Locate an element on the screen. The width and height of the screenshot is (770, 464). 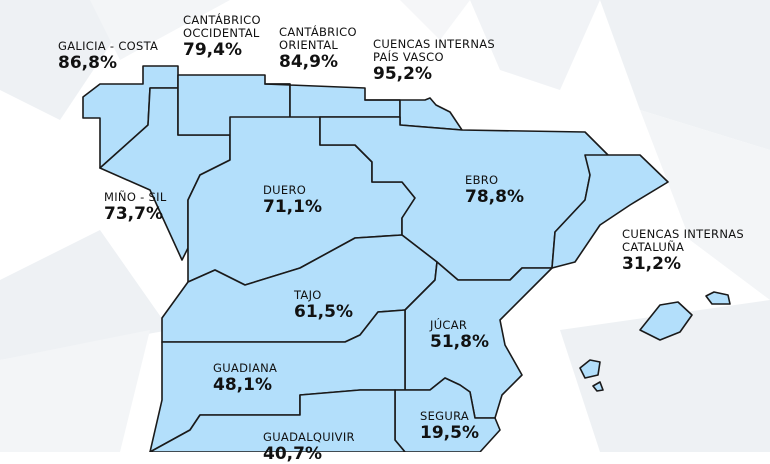
basin-value: 48,1% is located at coordinates (242, 384).